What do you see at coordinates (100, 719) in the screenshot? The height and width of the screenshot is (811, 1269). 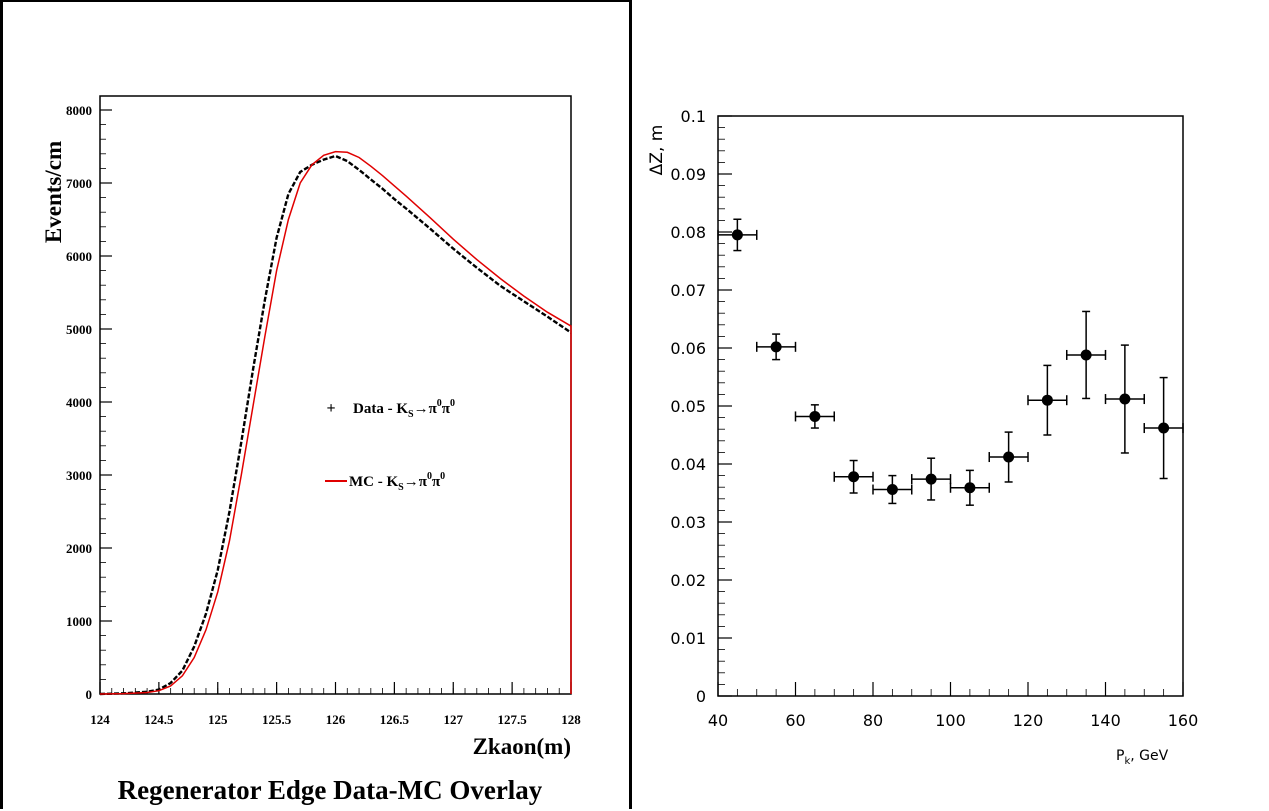 I see `x-tick-label: 124` at bounding box center [100, 719].